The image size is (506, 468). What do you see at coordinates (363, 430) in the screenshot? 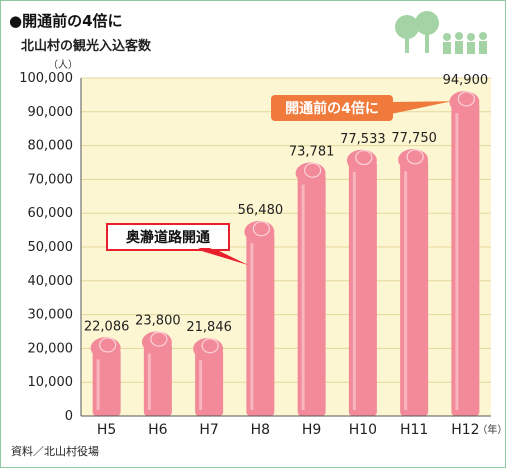
I see `x-tick-label: H10` at bounding box center [363, 430].